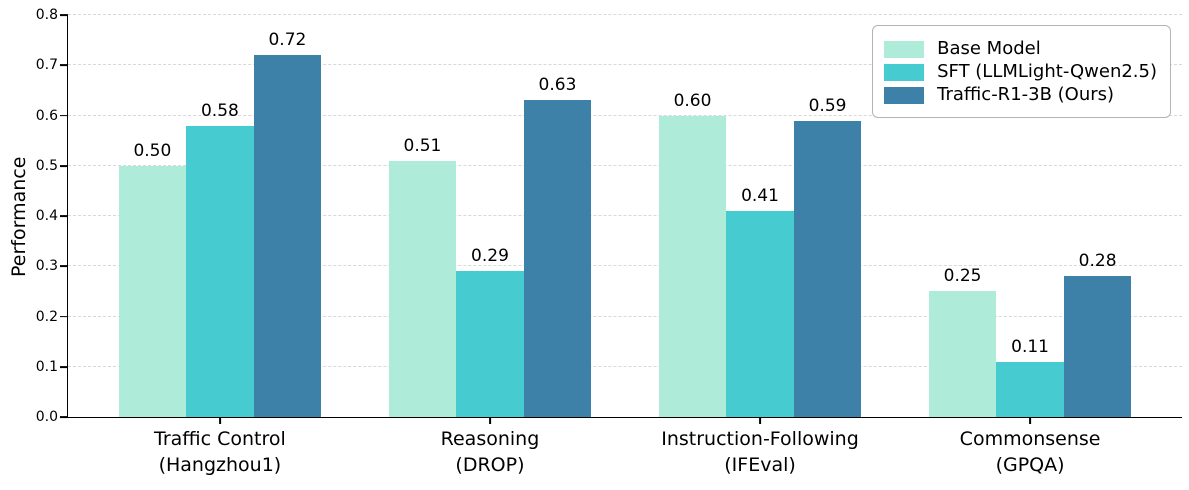 The height and width of the screenshot is (490, 1189). I want to click on x-category-label: Reasoning (DROP), so click(490, 452).